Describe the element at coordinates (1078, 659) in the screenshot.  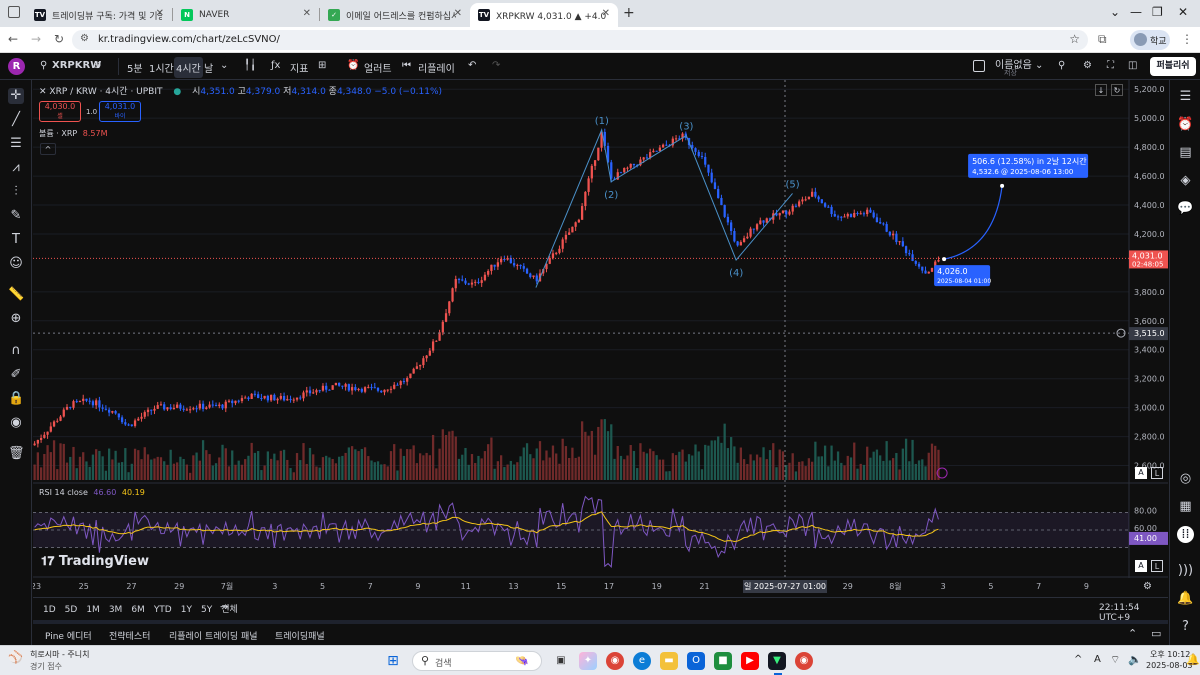
I see `tray-overflow-icon: ^` at that location.